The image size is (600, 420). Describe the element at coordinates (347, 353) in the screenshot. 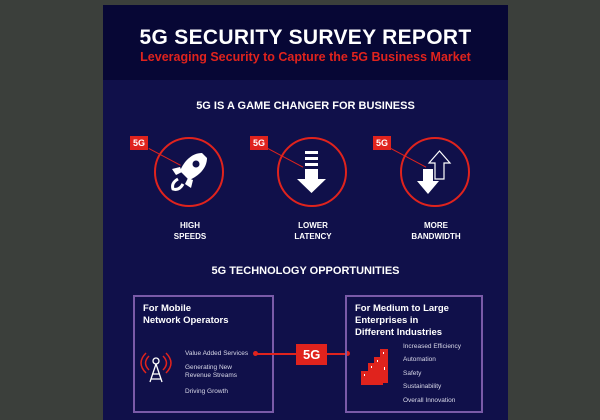

I see `connector-dot` at that location.